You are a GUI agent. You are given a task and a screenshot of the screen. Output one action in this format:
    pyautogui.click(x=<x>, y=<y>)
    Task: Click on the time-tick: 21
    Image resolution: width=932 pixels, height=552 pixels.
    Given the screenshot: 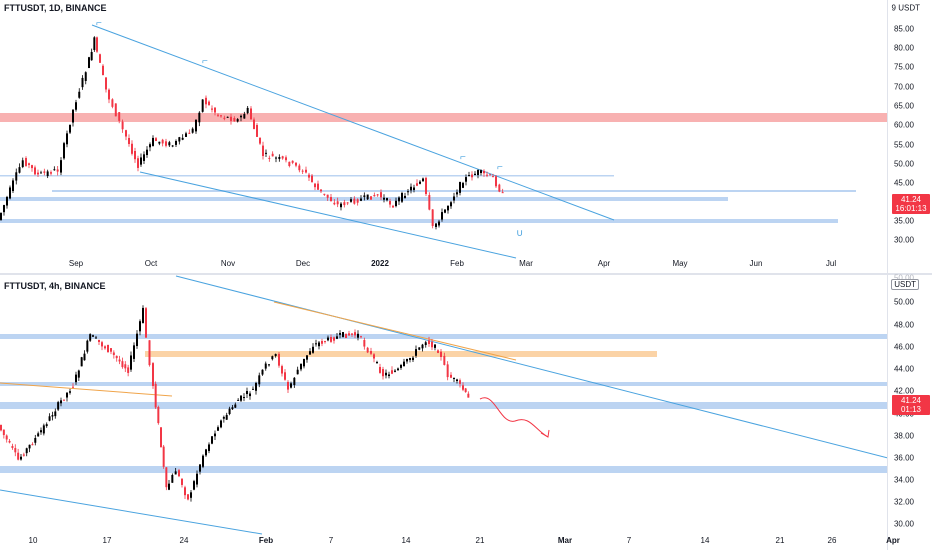 What is the action you would take?
    pyautogui.click(x=780, y=540)
    